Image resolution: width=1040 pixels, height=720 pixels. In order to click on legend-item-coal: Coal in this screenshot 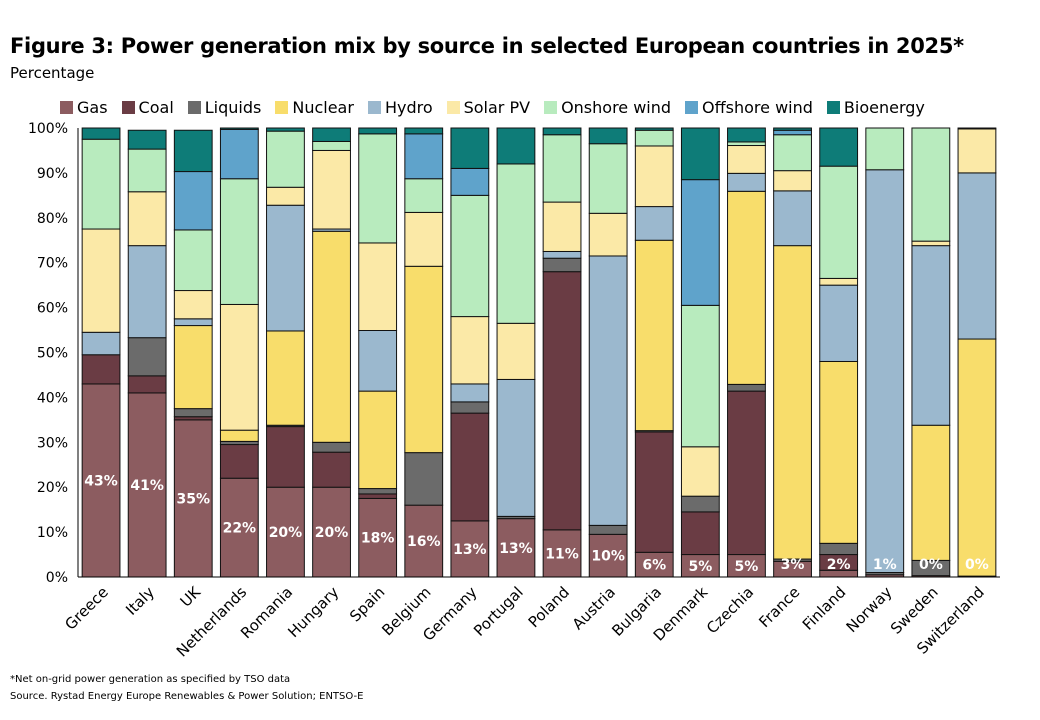, I will do `click(147, 107)`.